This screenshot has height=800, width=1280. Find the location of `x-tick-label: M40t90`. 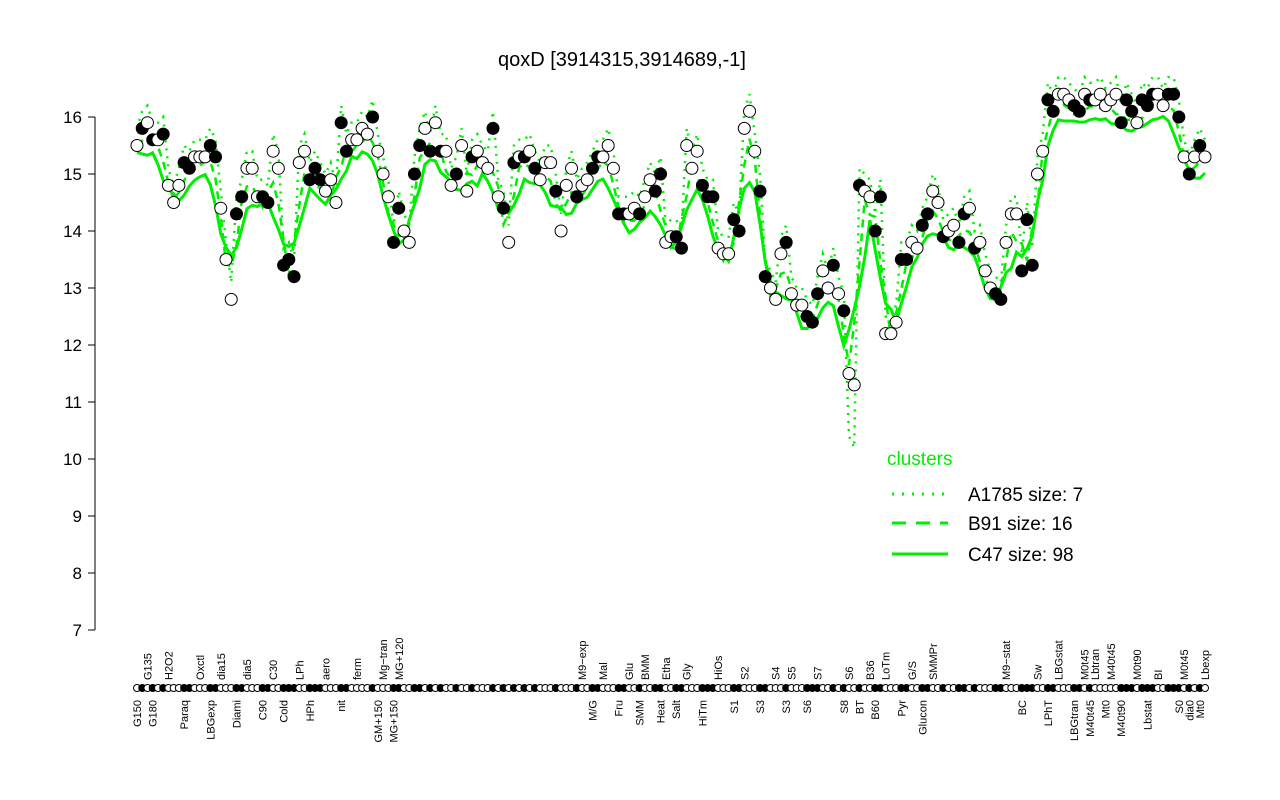

x-tick-label: M40t90 is located at coordinates (1122, 718).